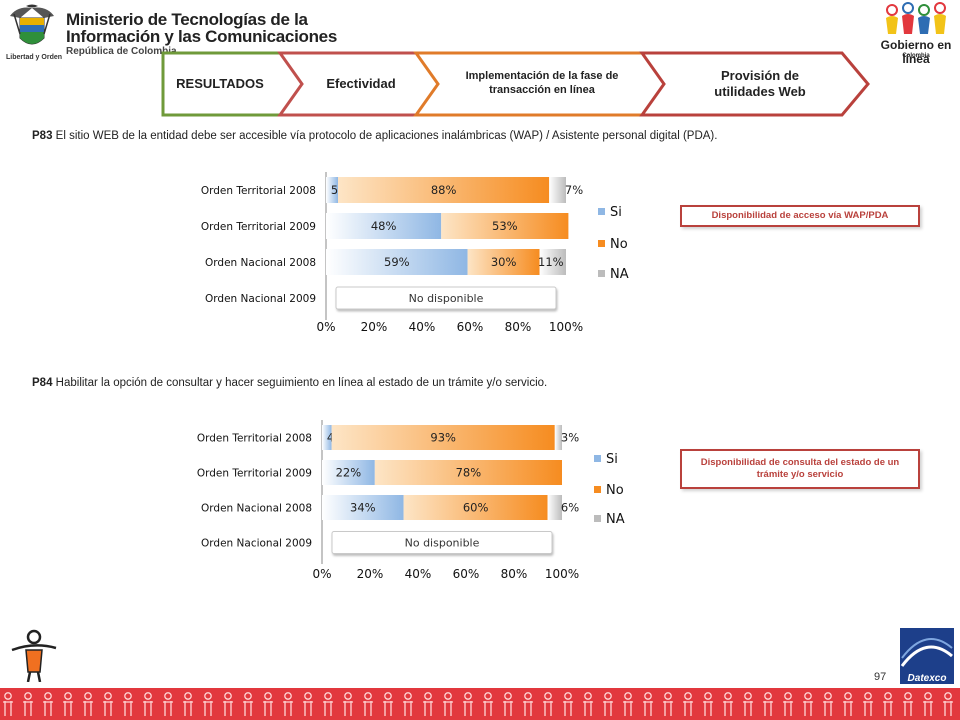  I want to click on nav-label-resultados: RESULTADOS, so click(220, 83).